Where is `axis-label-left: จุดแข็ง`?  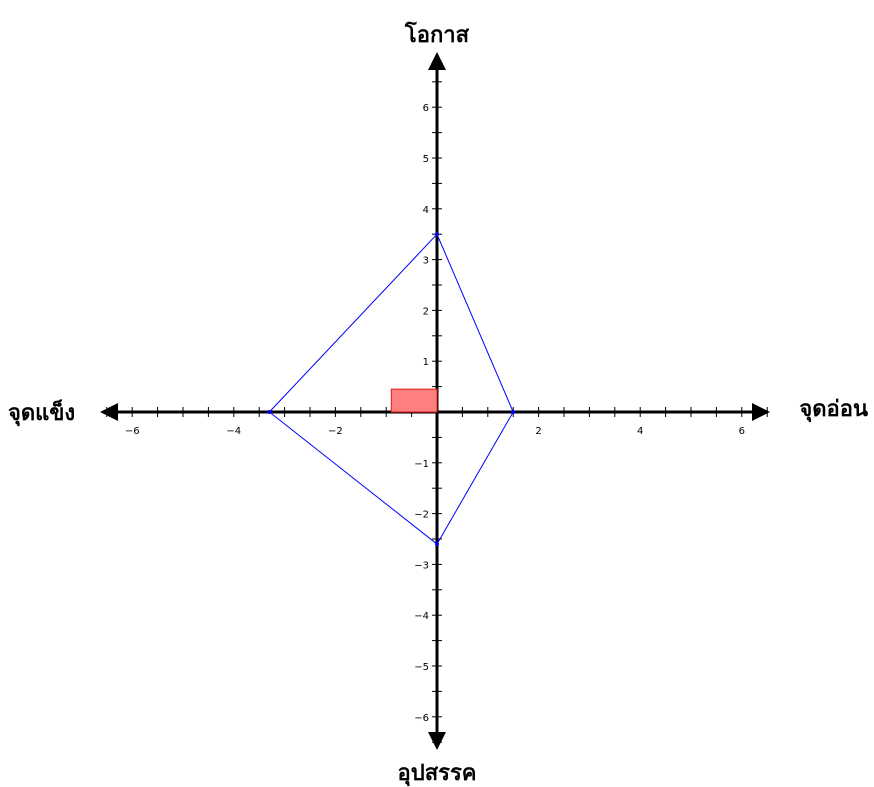
axis-label-left: จุดแข็ง is located at coordinates (41, 412).